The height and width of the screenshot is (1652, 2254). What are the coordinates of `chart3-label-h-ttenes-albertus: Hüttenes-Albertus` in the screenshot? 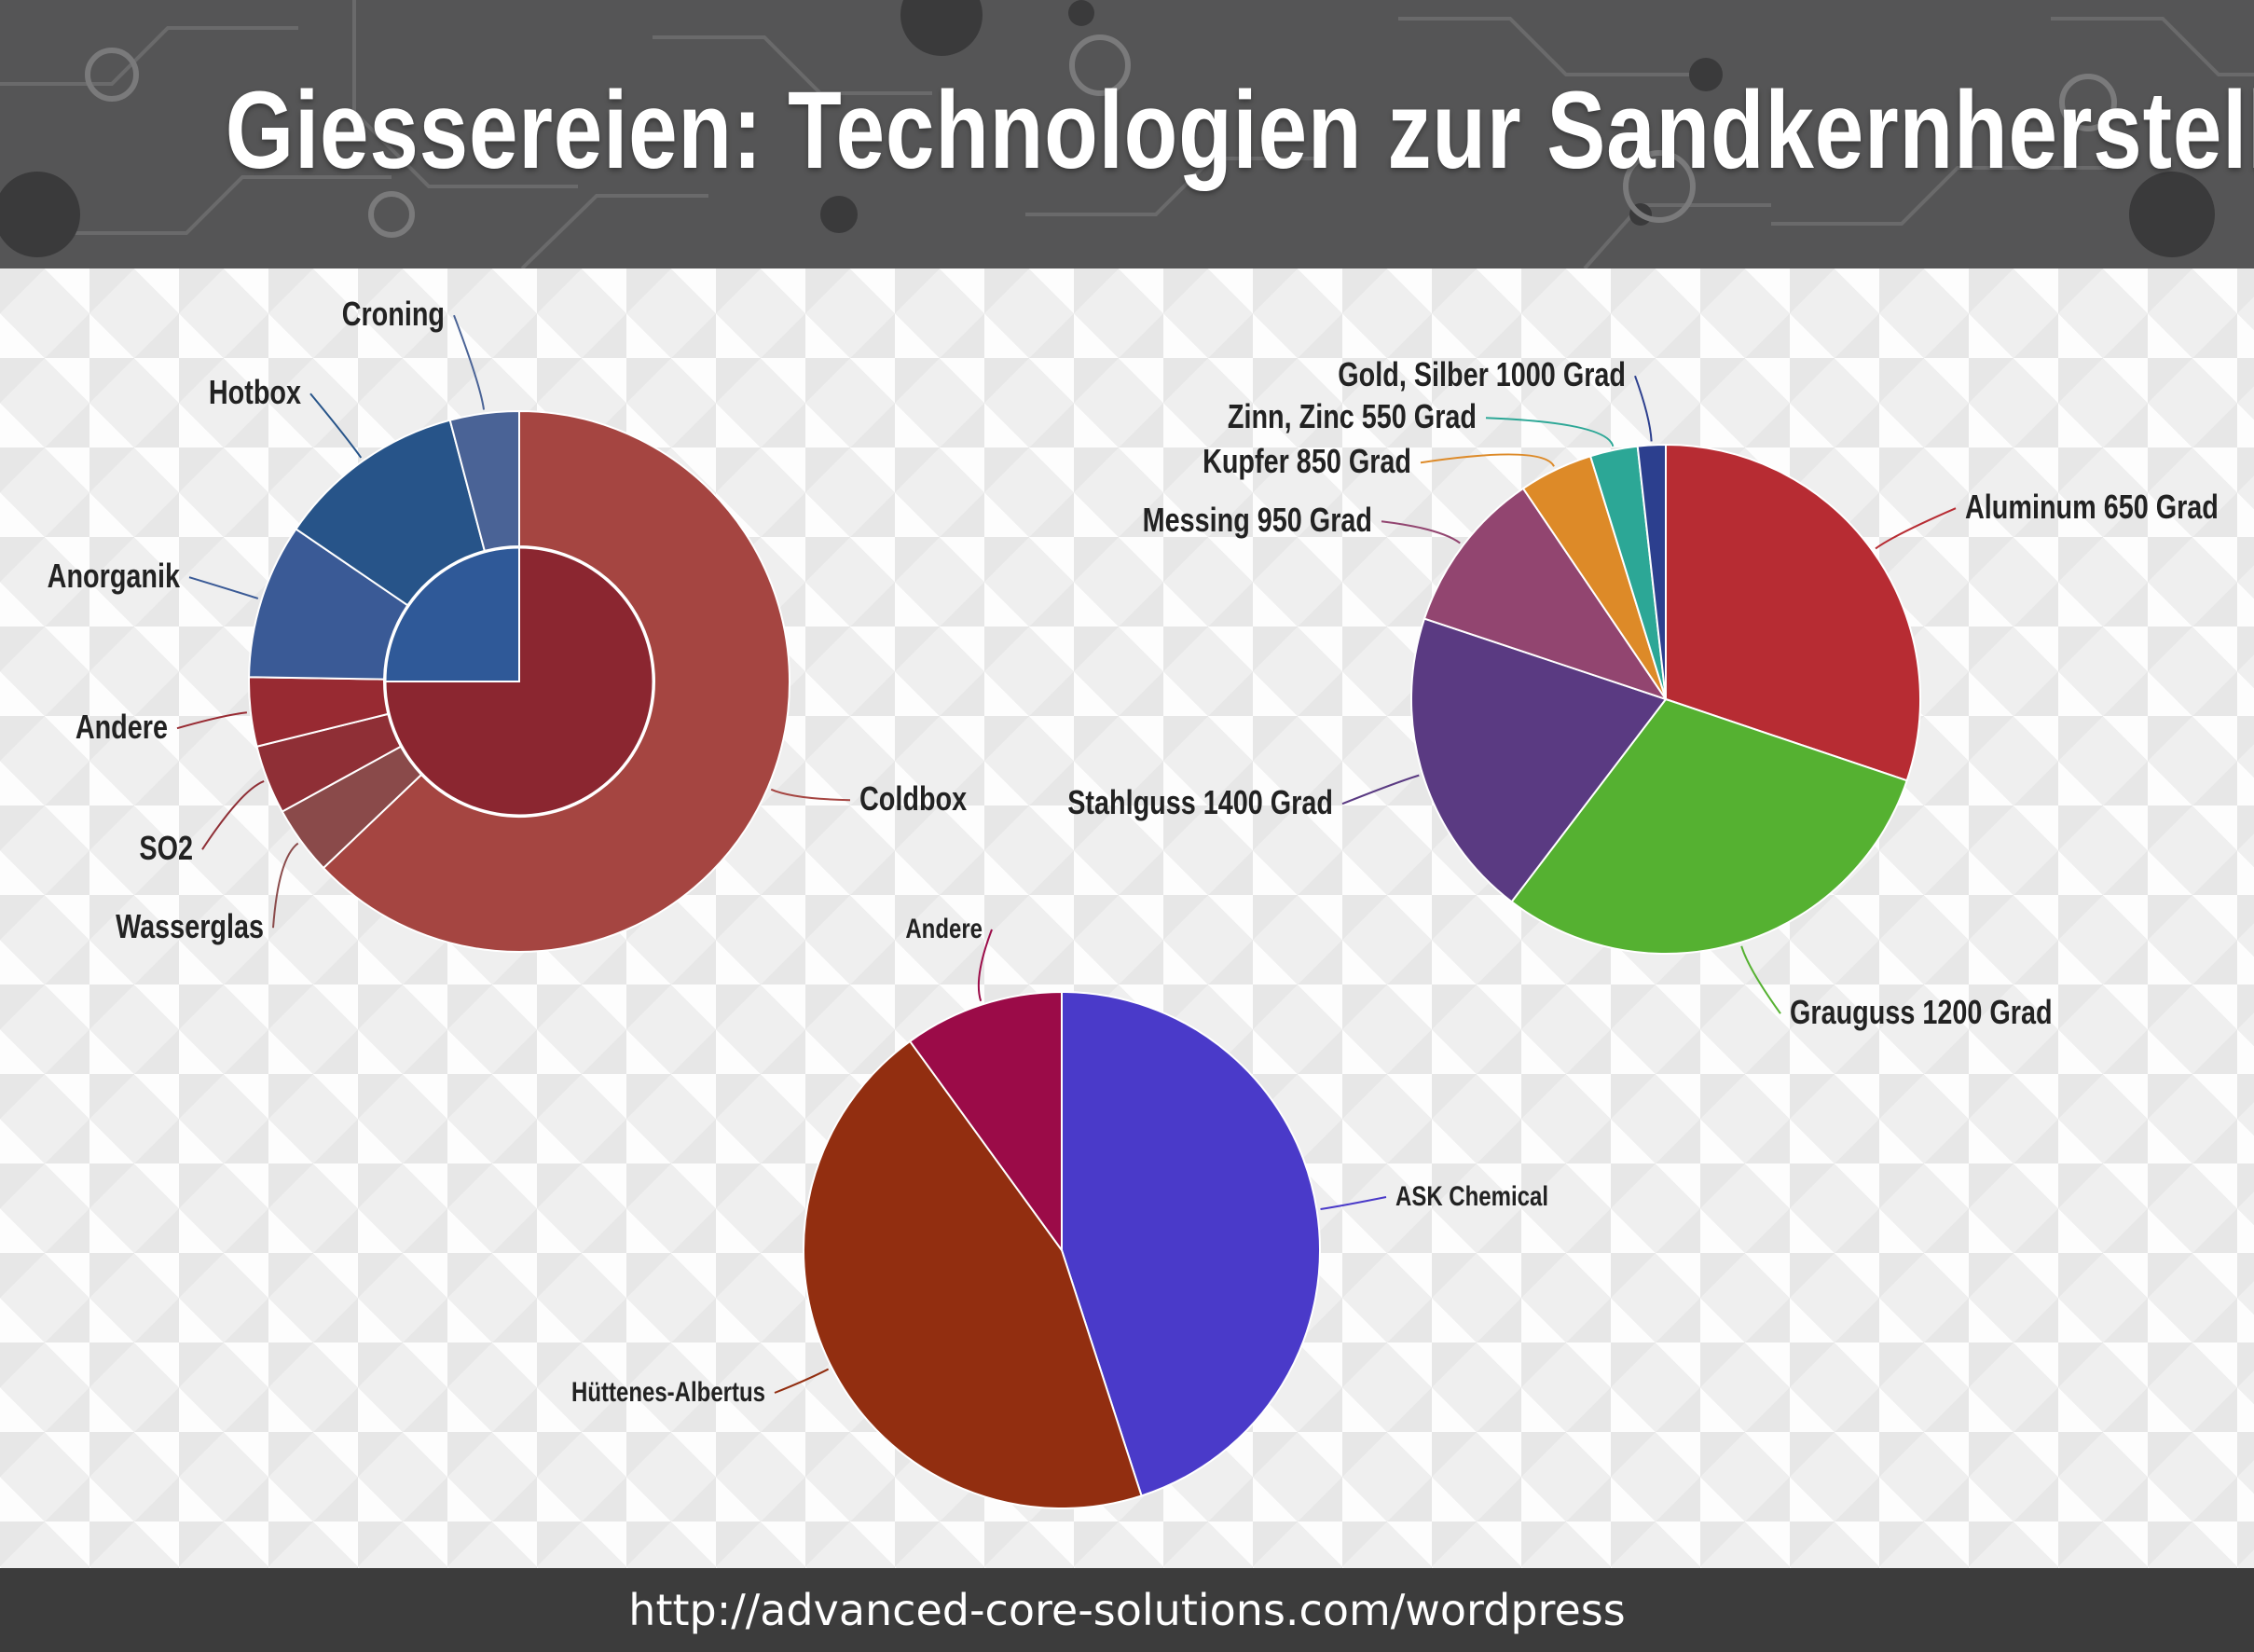 It's located at (668, 1391).